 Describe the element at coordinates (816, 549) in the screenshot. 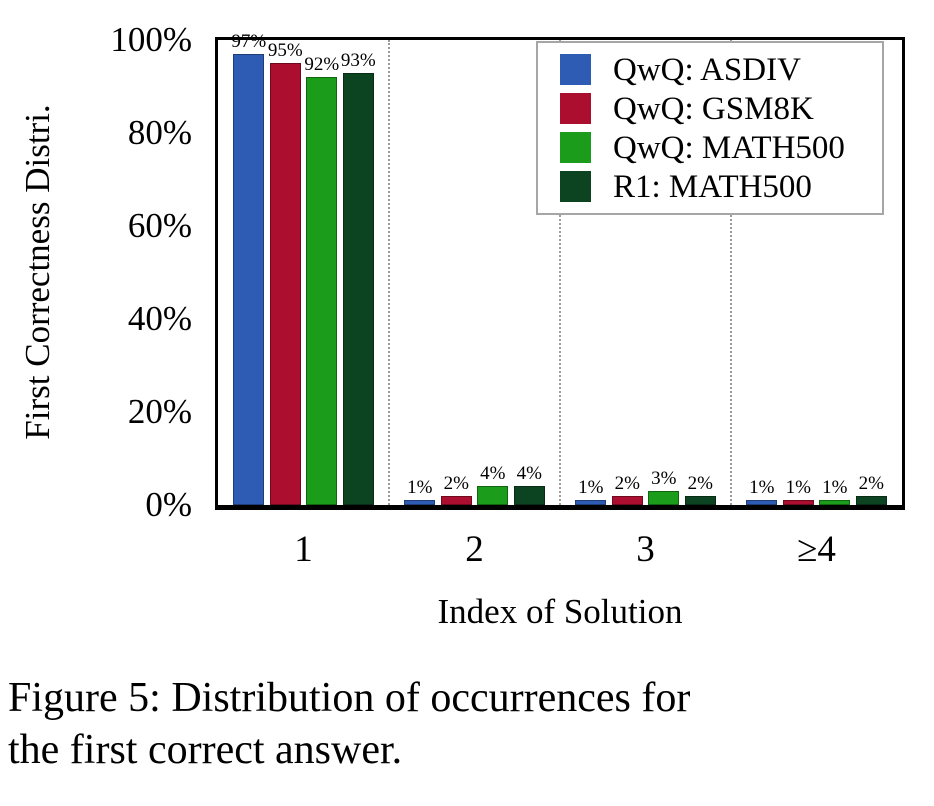

I see `x-tick-label: ≥4` at that location.